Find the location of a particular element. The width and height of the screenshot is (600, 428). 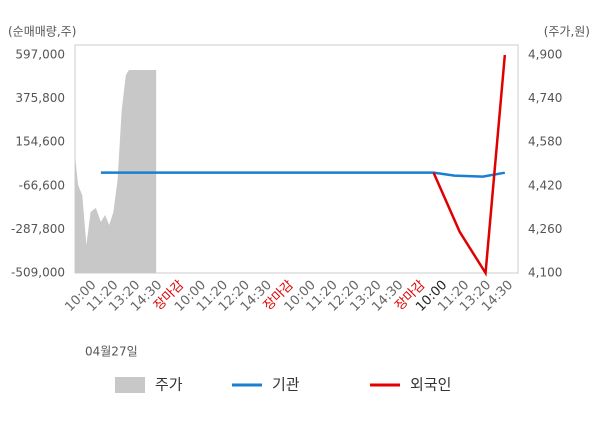

y-tick-label: -509,000 is located at coordinates (38, 273).